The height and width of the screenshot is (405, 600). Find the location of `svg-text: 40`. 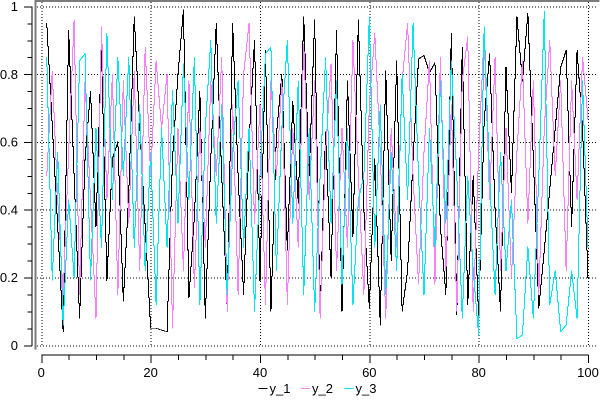

svg-text: 40 is located at coordinates (260, 372).